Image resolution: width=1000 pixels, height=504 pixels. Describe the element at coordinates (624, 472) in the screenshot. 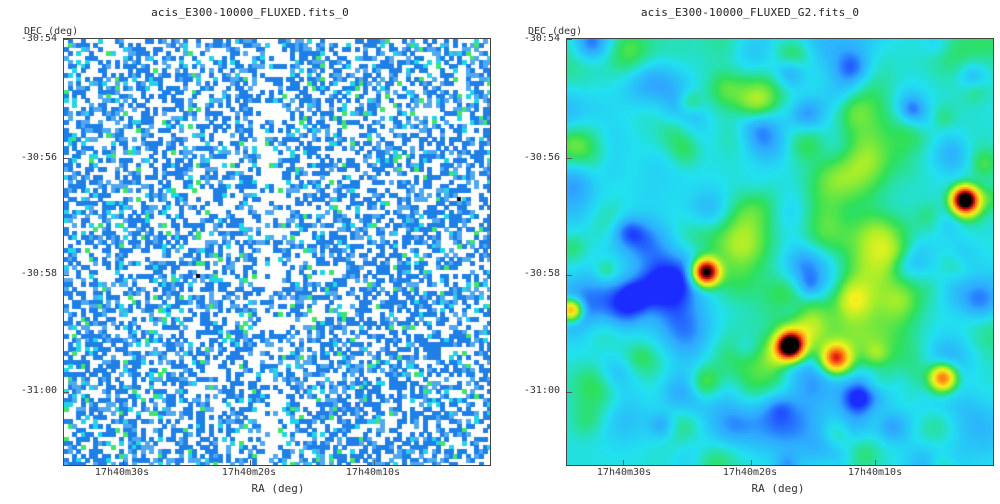

I see `right-x-tick-1: 17h40m30s` at that location.